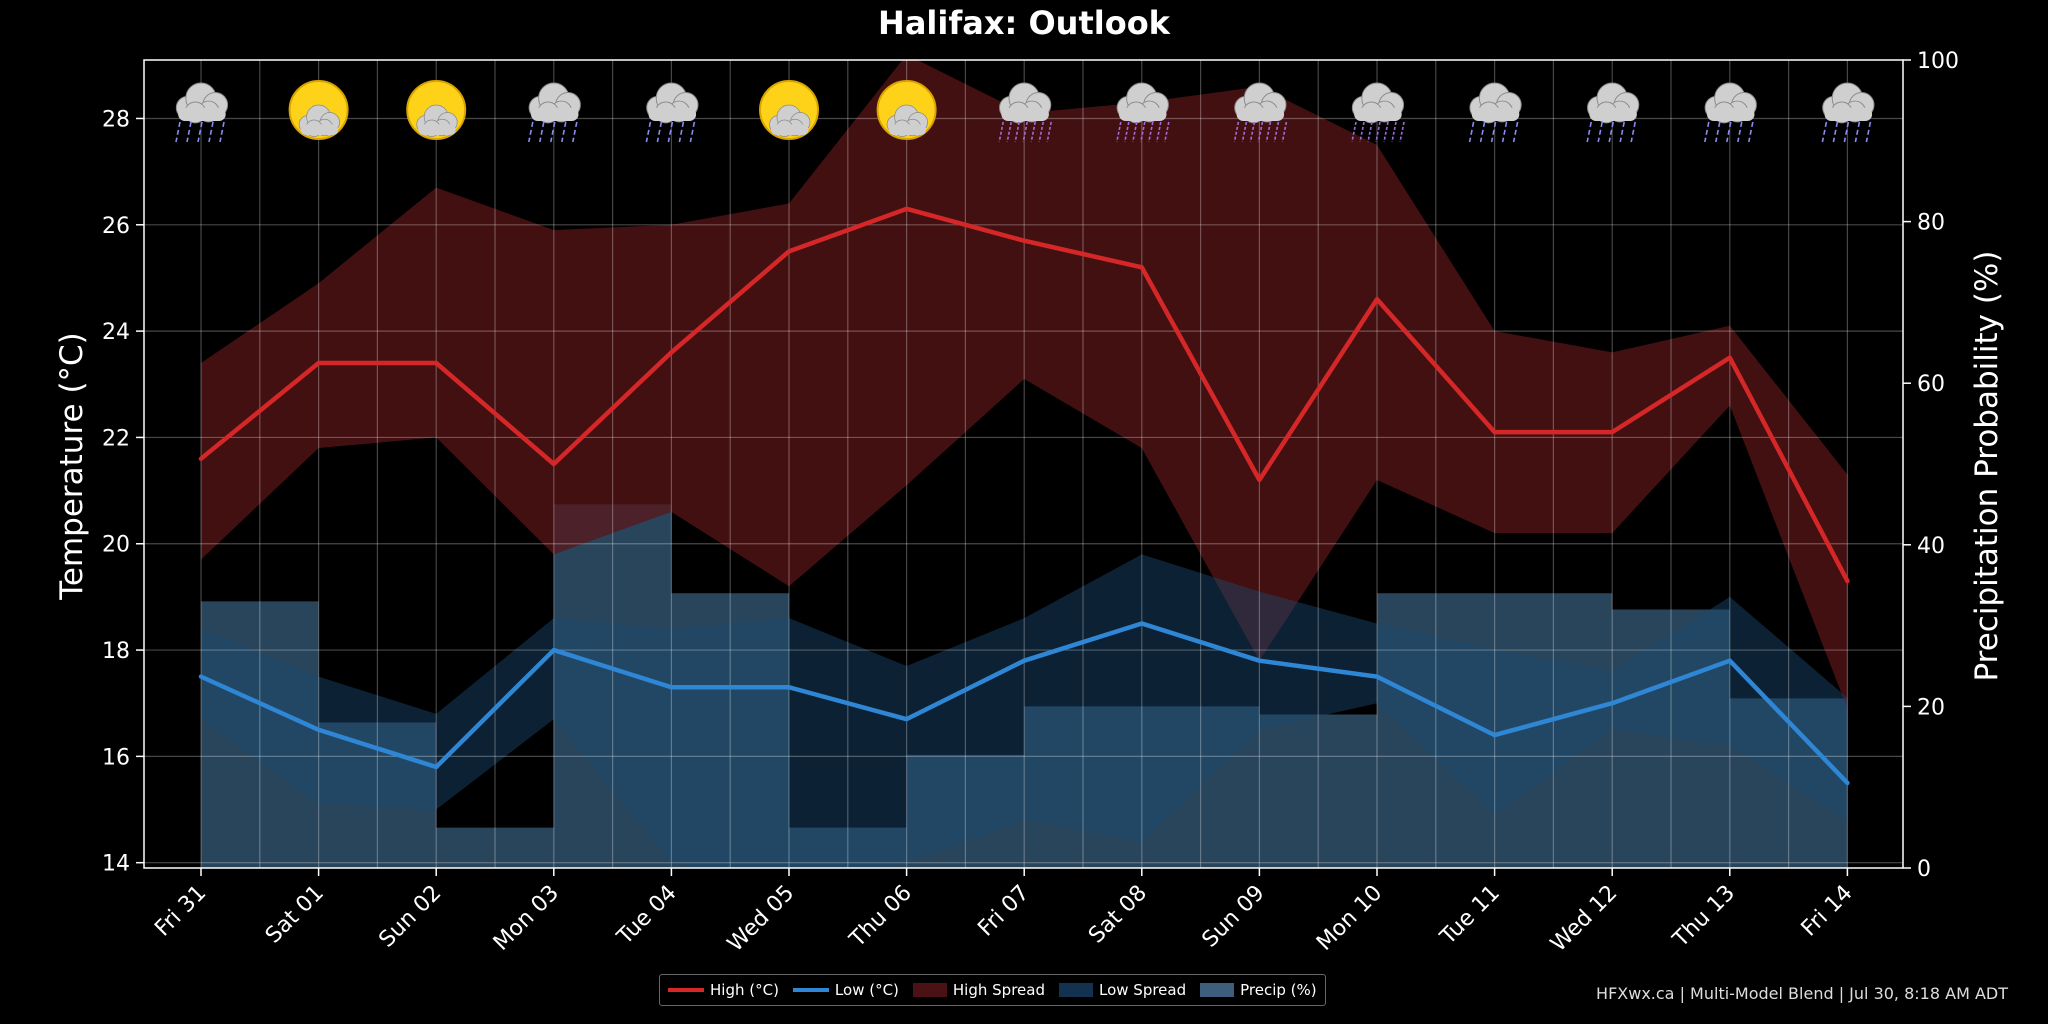 The image size is (2048, 1024). What do you see at coordinates (744, 990) in the screenshot?
I see `legend-label-high: High (°C)` at bounding box center [744, 990].